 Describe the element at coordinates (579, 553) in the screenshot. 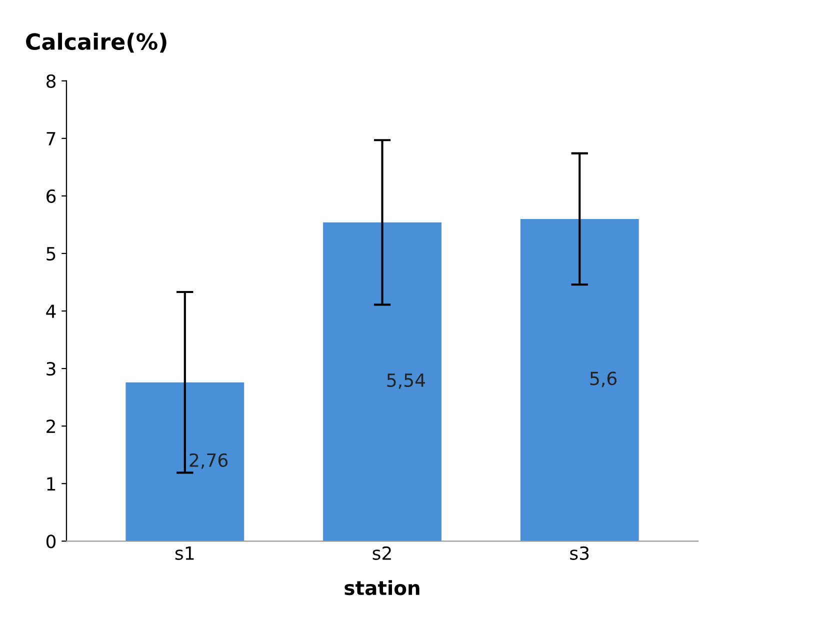

I see `x-tick-label: s3` at that location.